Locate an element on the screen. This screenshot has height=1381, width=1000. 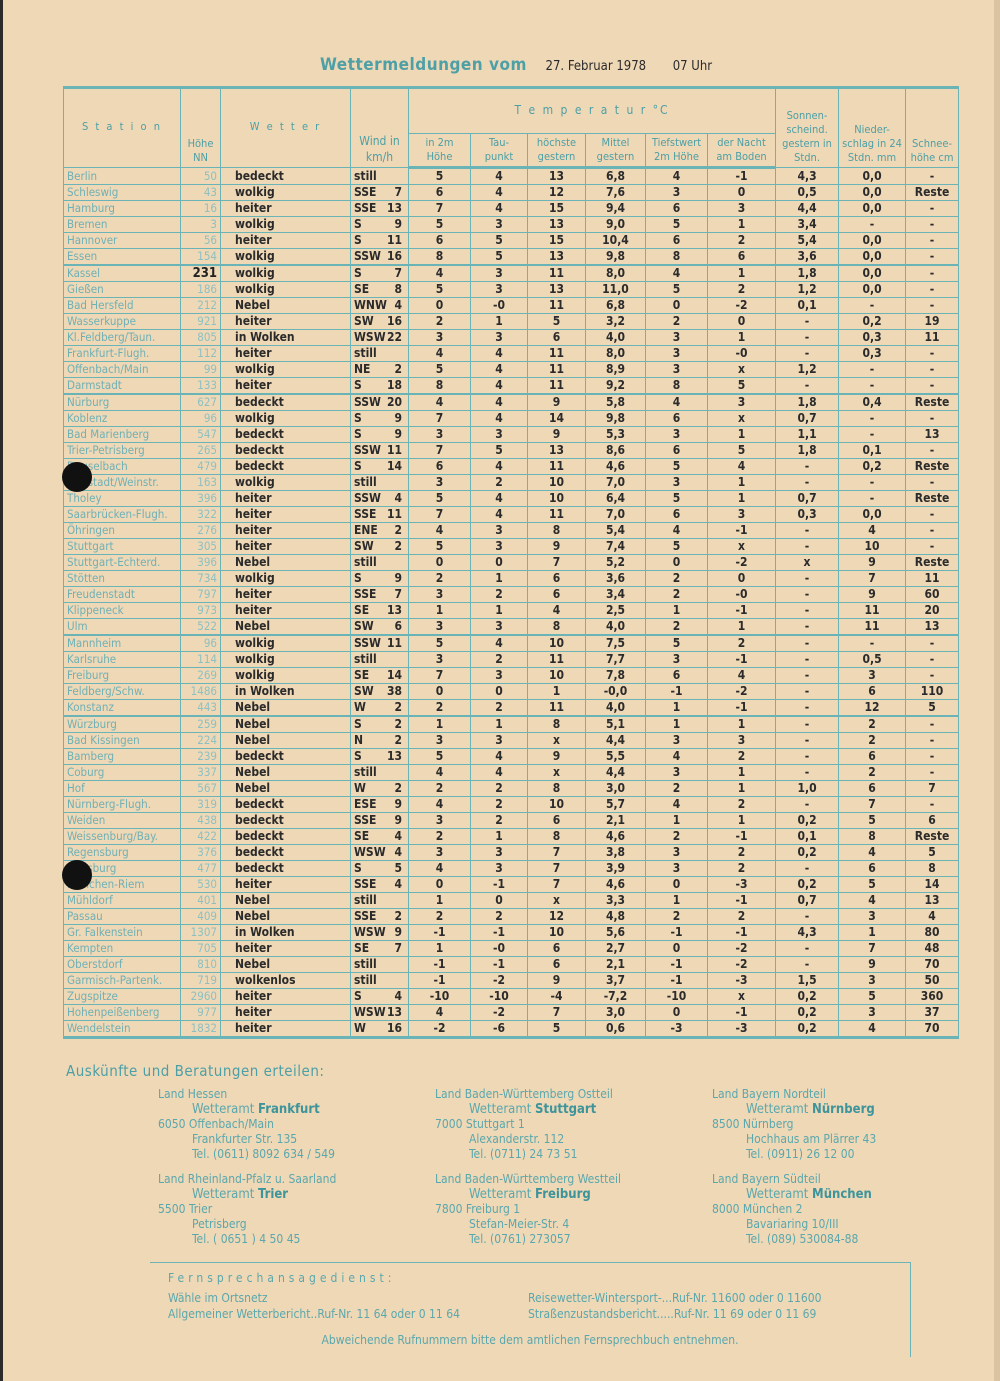
office-city: Nürnberg is located at coordinates (843, 1109).